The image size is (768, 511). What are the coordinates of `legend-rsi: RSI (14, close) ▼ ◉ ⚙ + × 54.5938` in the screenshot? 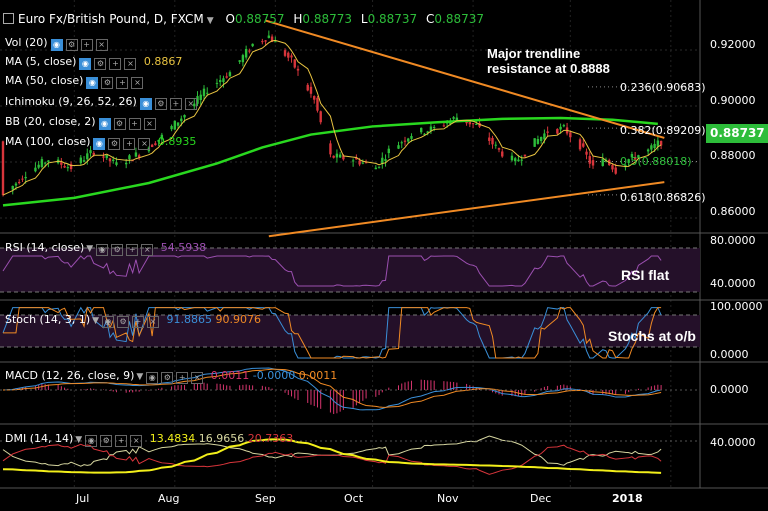 It's located at (106, 248).